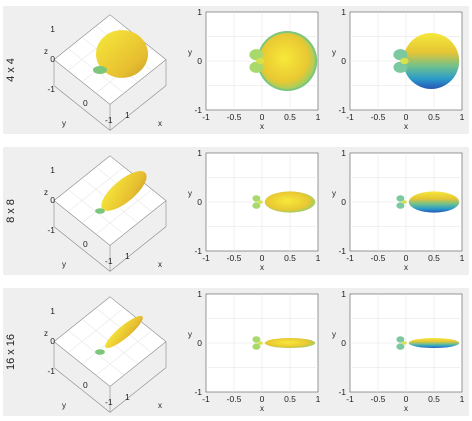 This screenshot has height=421, width=472. Describe the element at coordinates (11, 211) in the screenshot. I see `row-label: 8 x 8` at that location.